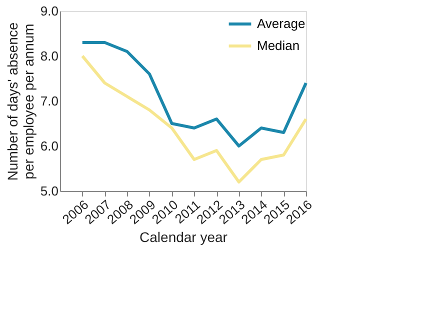 This screenshot has width=433, height=326. What do you see at coordinates (49, 101) in the screenshot?
I see `y-tick-label: 7.0` at bounding box center [49, 101].